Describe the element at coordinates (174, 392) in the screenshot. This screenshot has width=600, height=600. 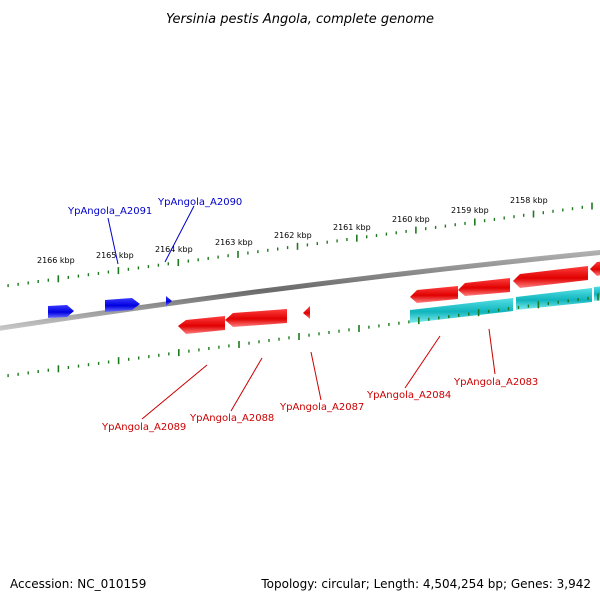
I see `leader-line-a2089` at that location.